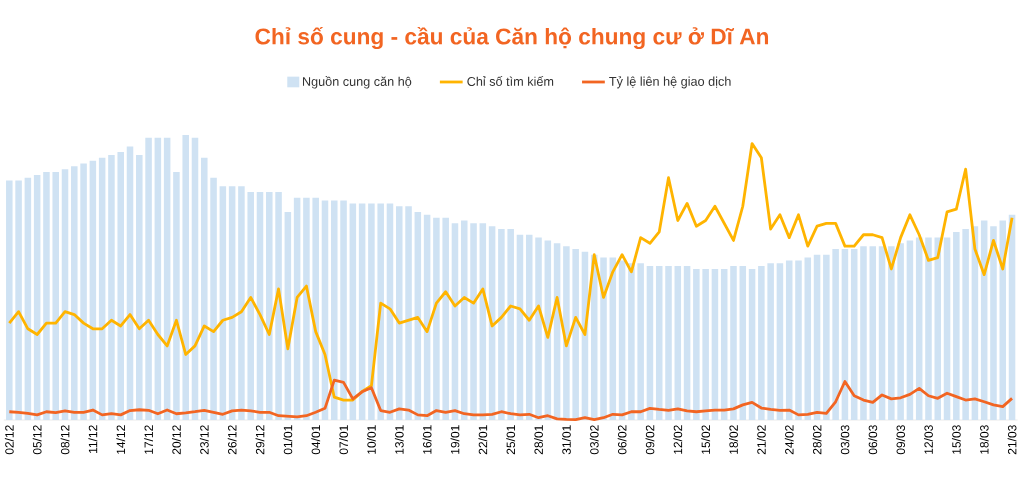 The height and width of the screenshot is (500, 1024). Describe the element at coordinates (121, 439) in the screenshot. I see `x-tick-label: 14/12` at that location.